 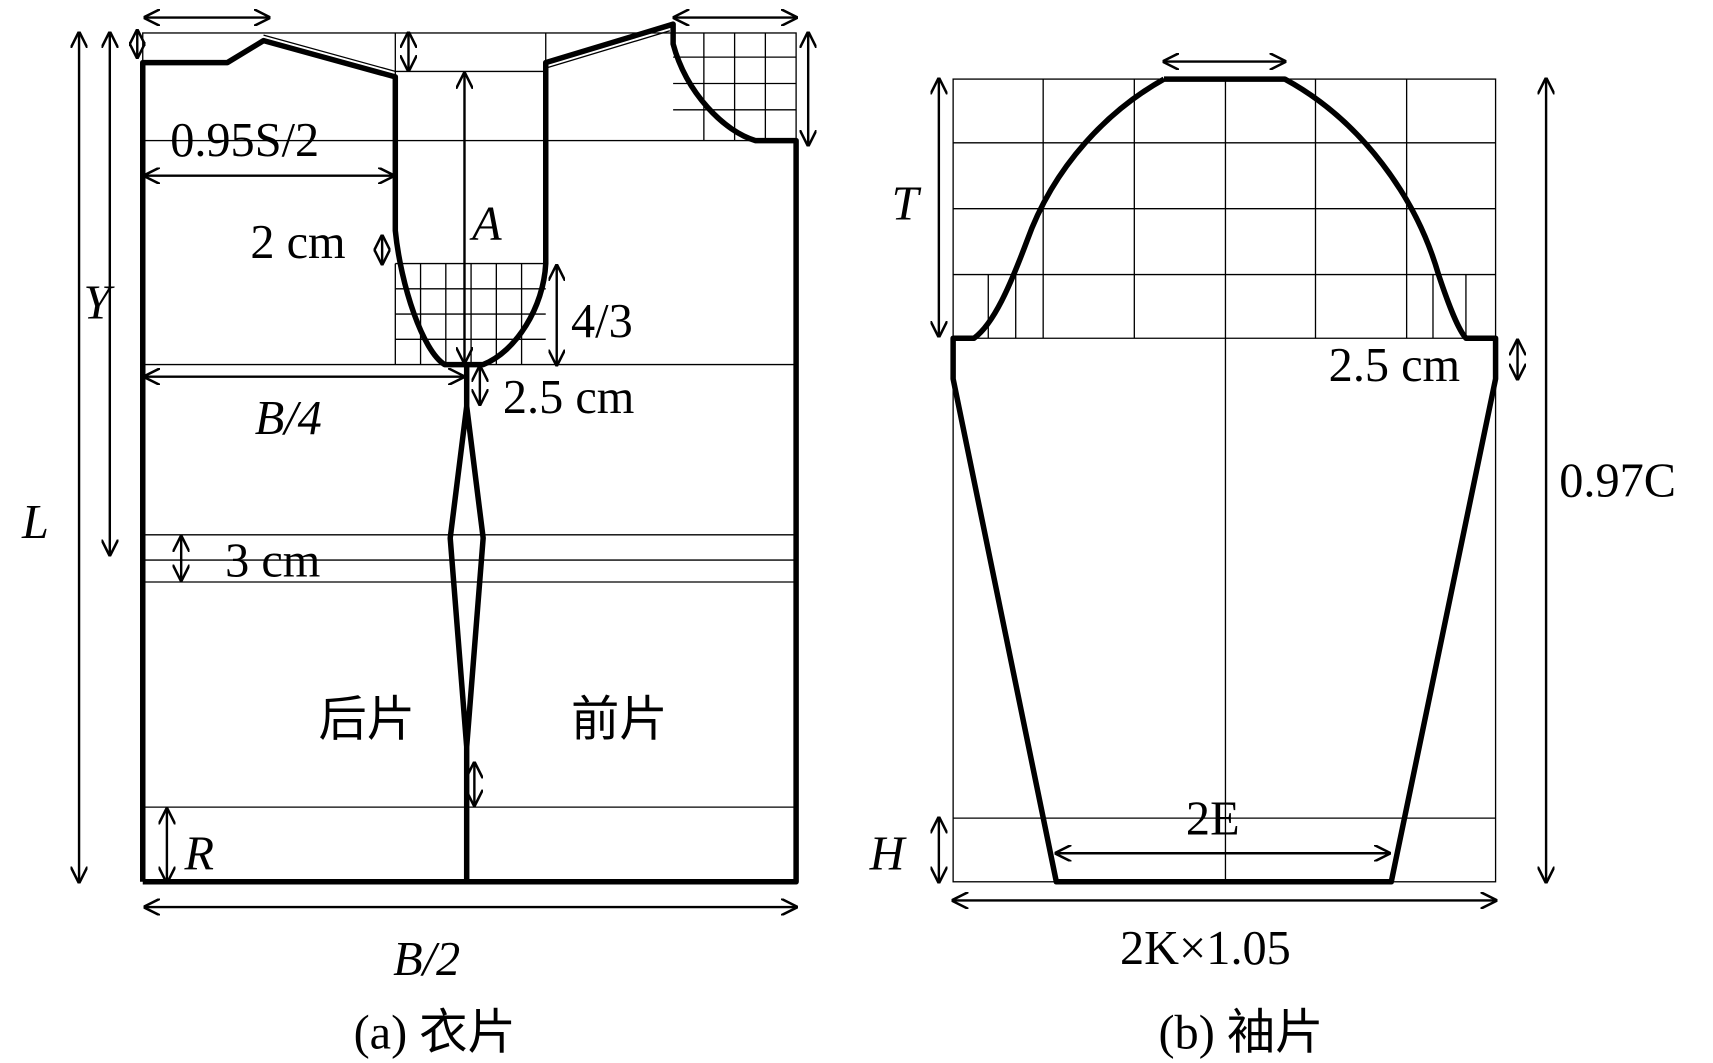 I want to click on label-l: L, so click(x=35, y=522).